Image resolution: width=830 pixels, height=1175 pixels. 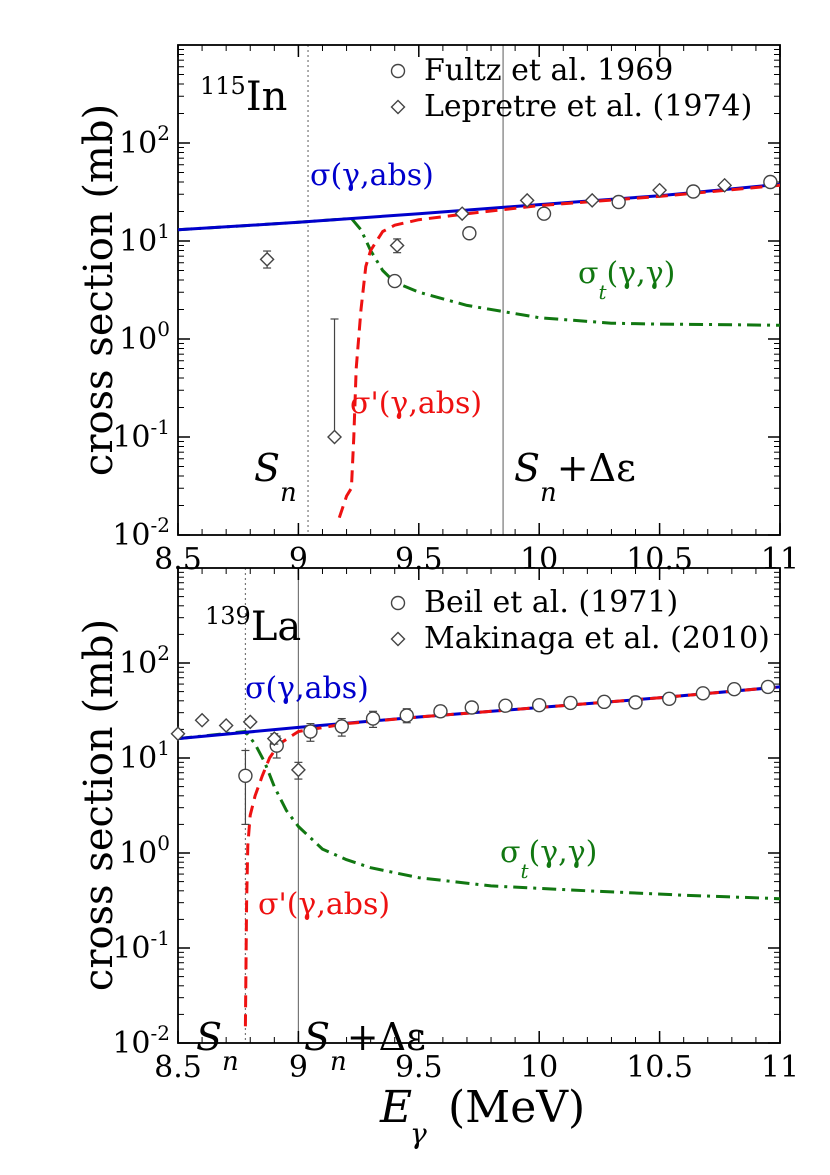 What do you see at coordinates (243, 96) in the screenshot?
I see `nucleus-label: 115In` at bounding box center [243, 96].